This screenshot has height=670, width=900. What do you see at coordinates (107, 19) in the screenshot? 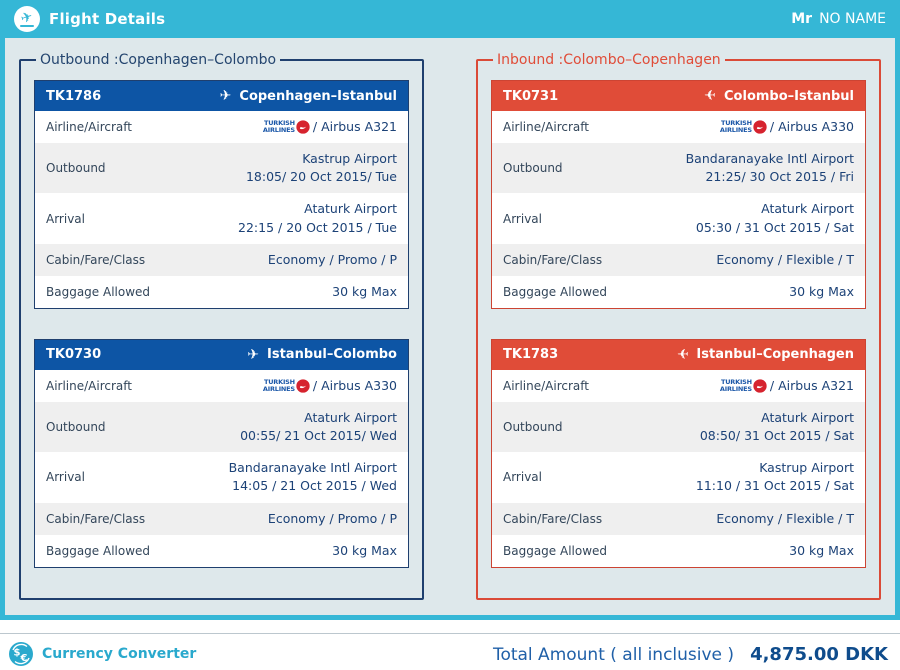
I see `page-title: Flight Details` at bounding box center [107, 19].